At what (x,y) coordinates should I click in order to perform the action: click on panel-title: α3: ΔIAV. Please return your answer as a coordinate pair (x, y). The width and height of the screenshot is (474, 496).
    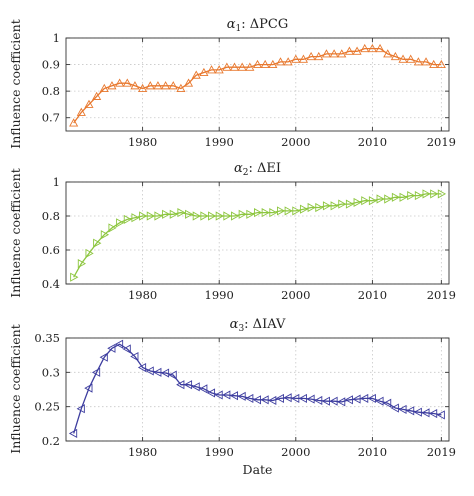
    Looking at the image, I should click on (258, 325).